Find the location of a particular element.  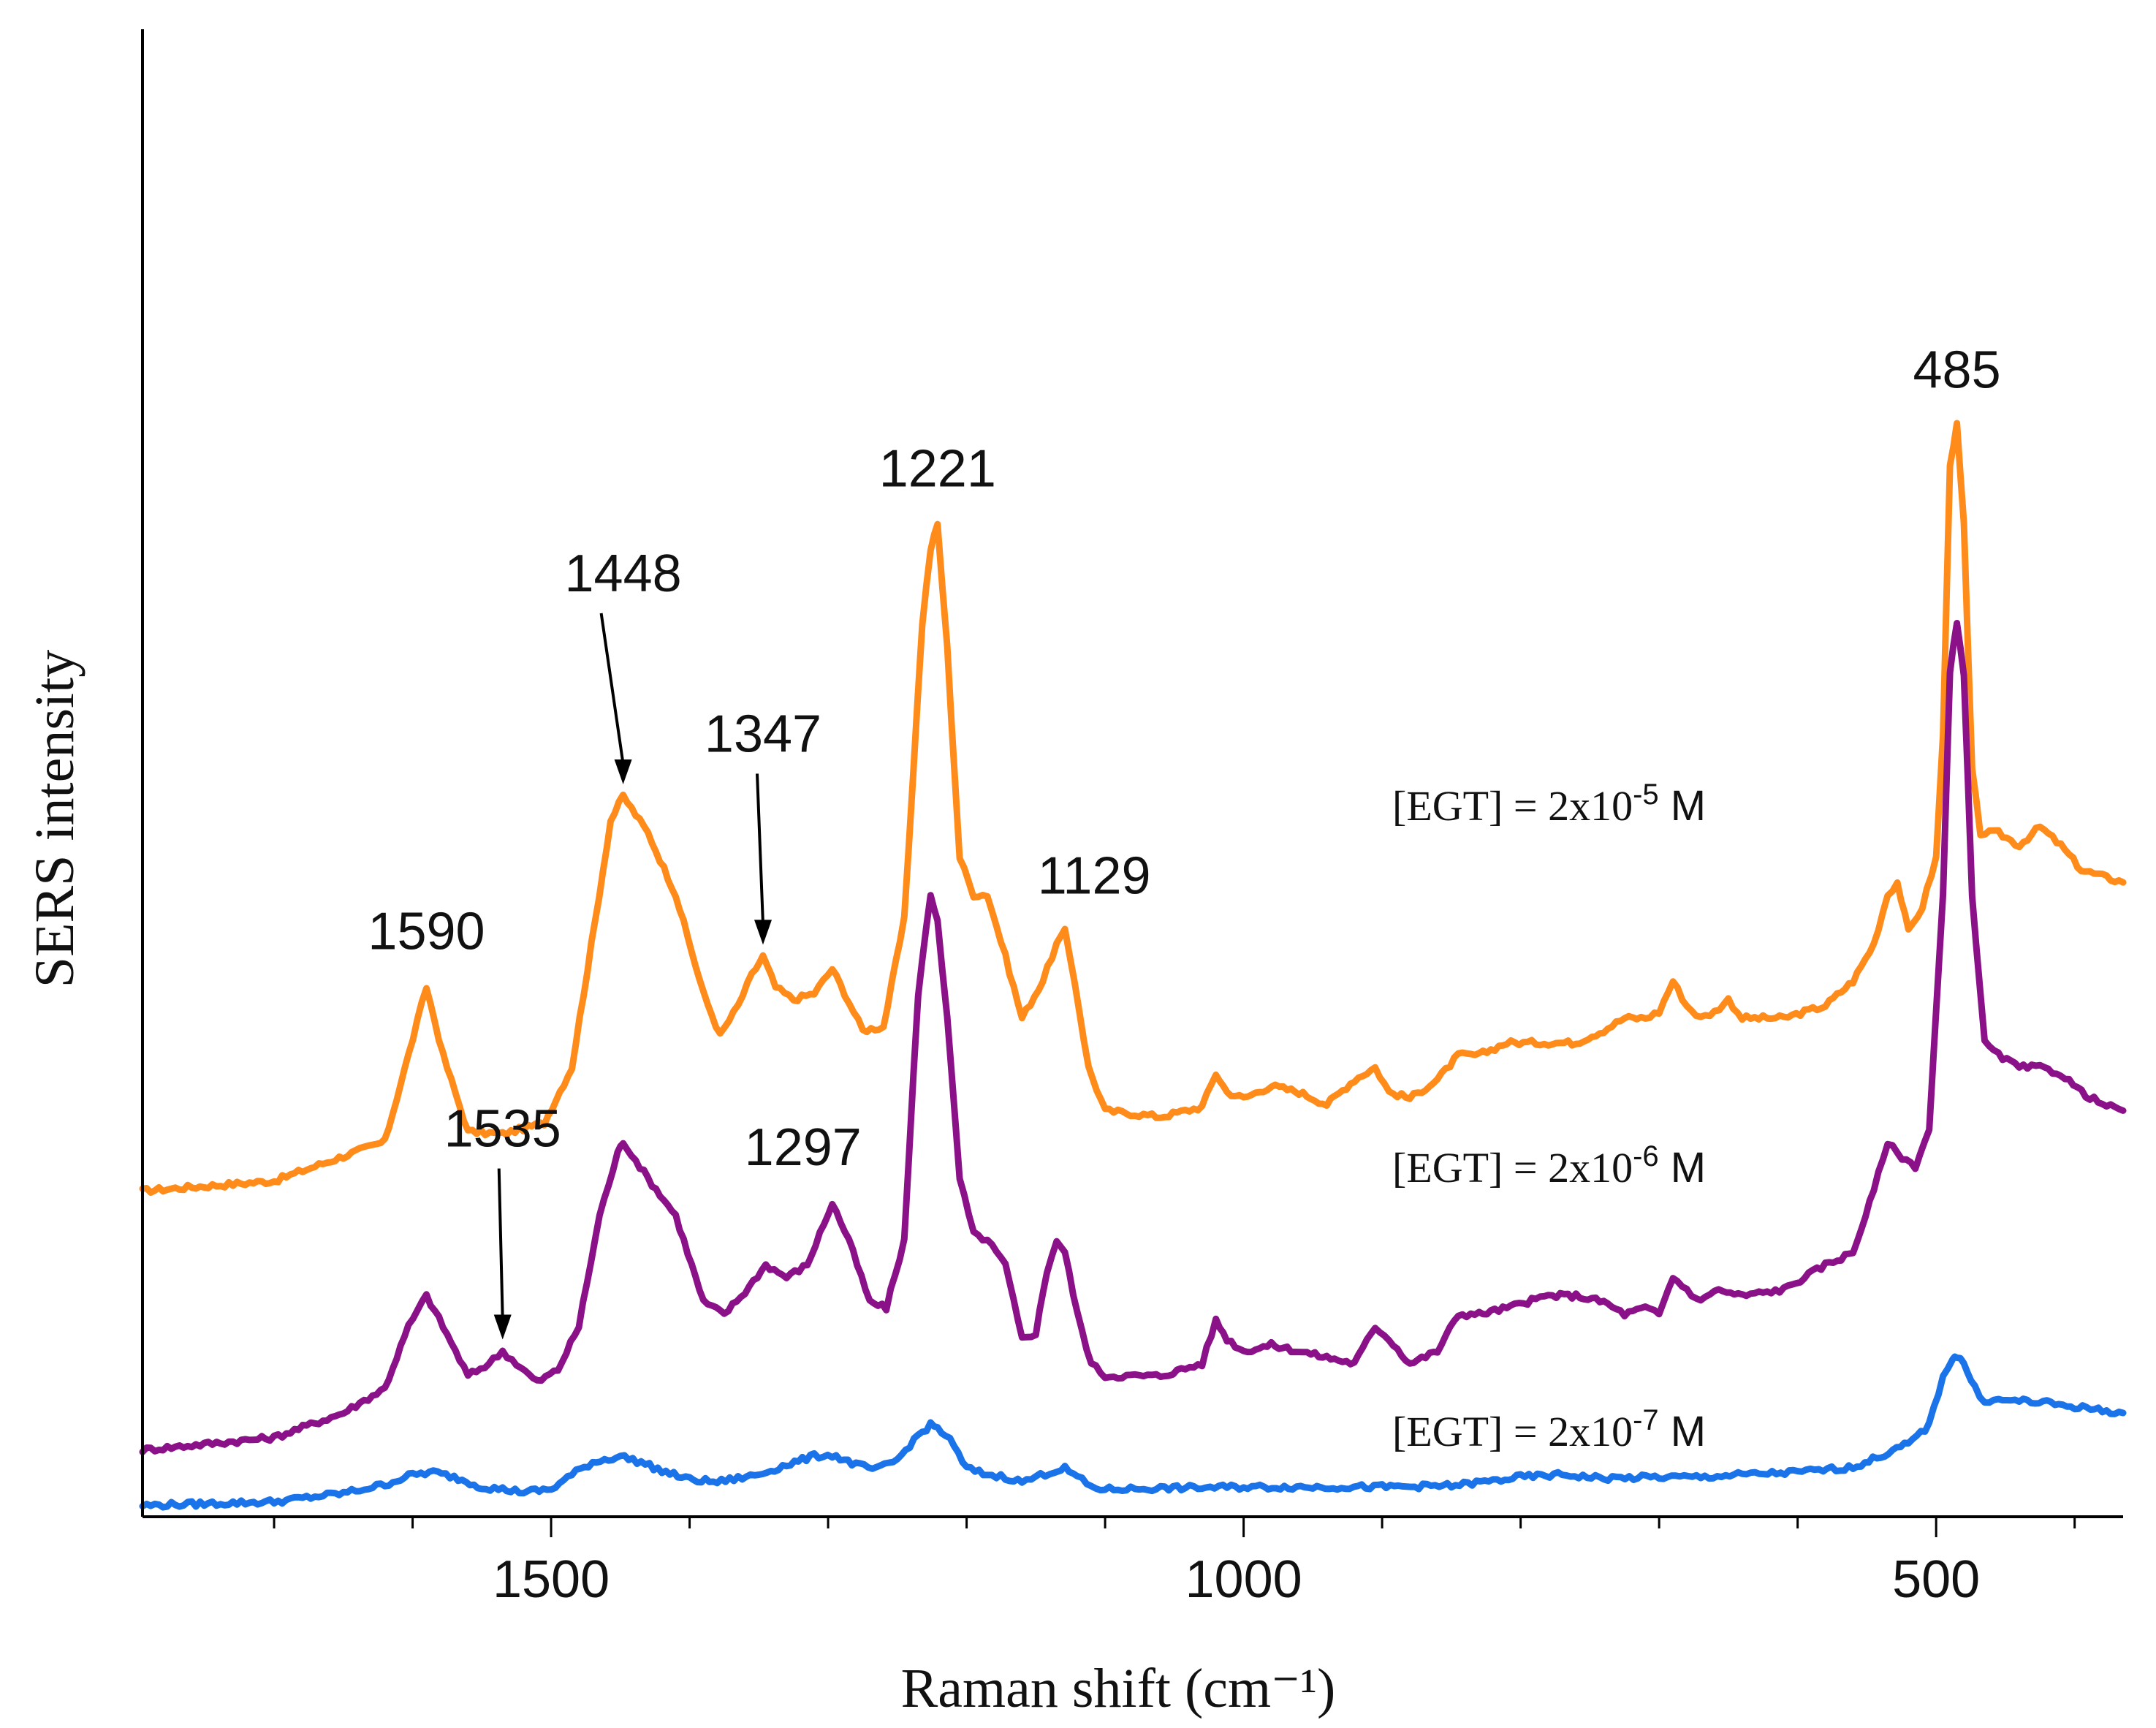

peak-label: 1448 is located at coordinates (623, 574).